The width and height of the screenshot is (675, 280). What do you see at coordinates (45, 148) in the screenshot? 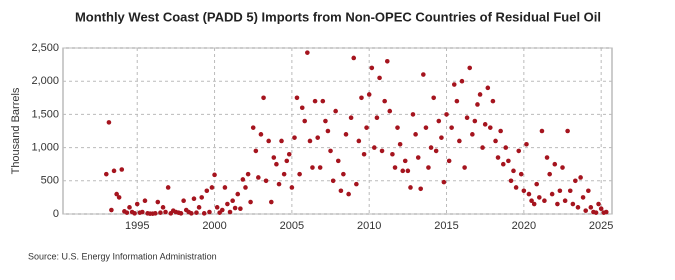
I see `y-tick-label: 1,000` at bounding box center [45, 148].